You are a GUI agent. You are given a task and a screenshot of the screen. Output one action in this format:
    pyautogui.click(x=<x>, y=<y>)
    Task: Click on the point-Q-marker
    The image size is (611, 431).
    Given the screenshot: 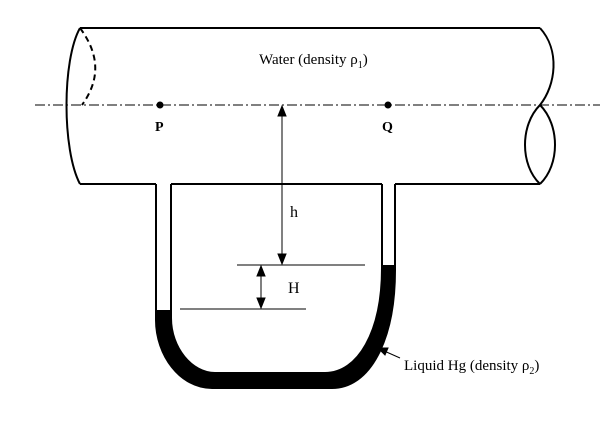 What is the action you would take?
    pyautogui.click(x=388, y=105)
    